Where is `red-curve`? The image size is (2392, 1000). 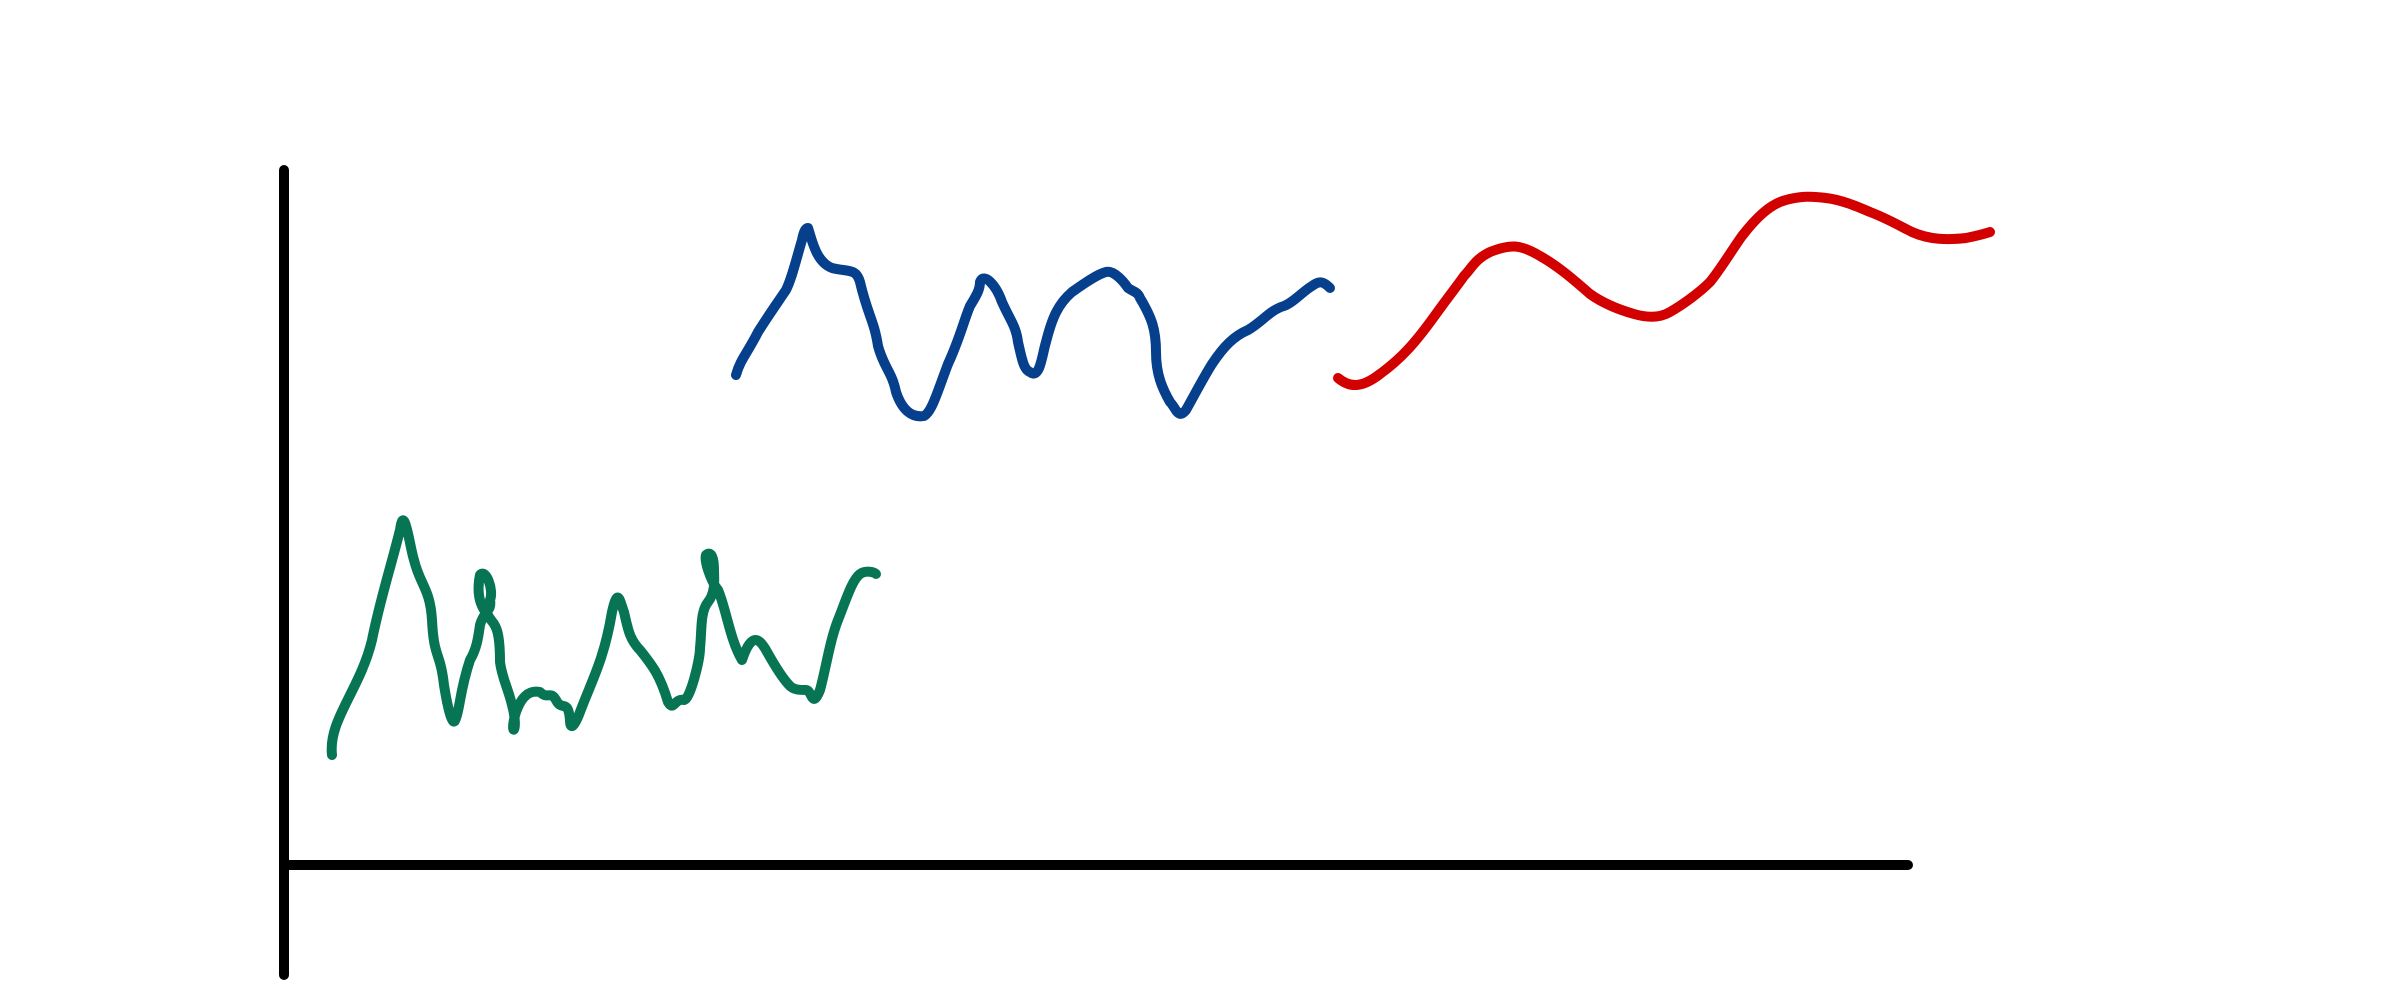
red-curve is located at coordinates (1664, 290).